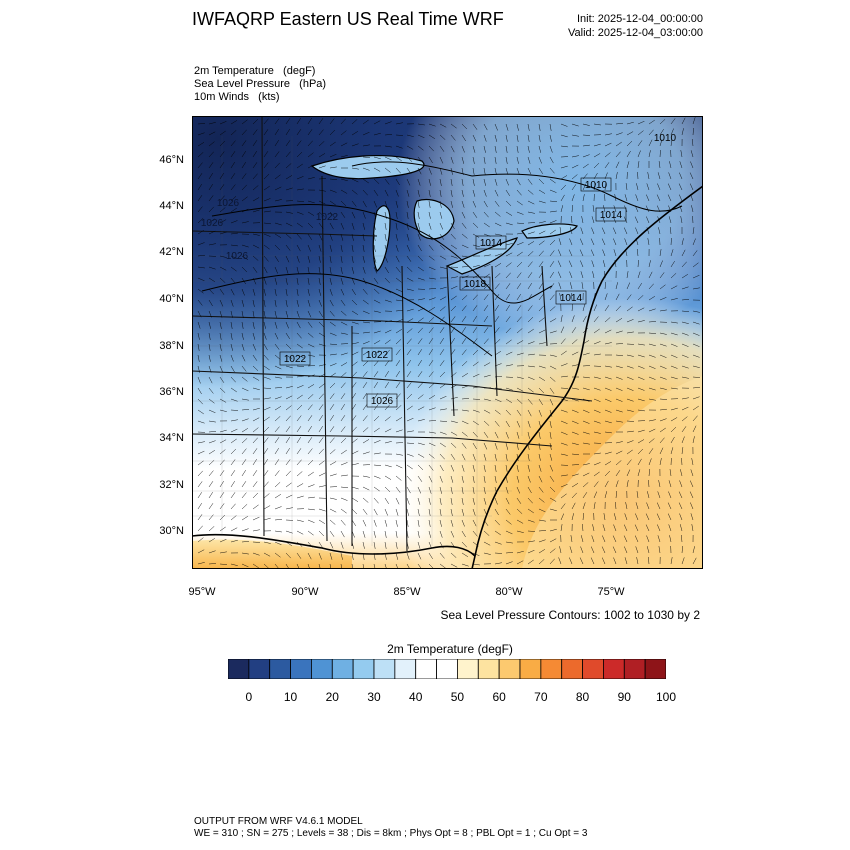 The image size is (850, 850). What do you see at coordinates (416, 697) in the screenshot?
I see `colorbar-tick-label: 40` at bounding box center [416, 697].